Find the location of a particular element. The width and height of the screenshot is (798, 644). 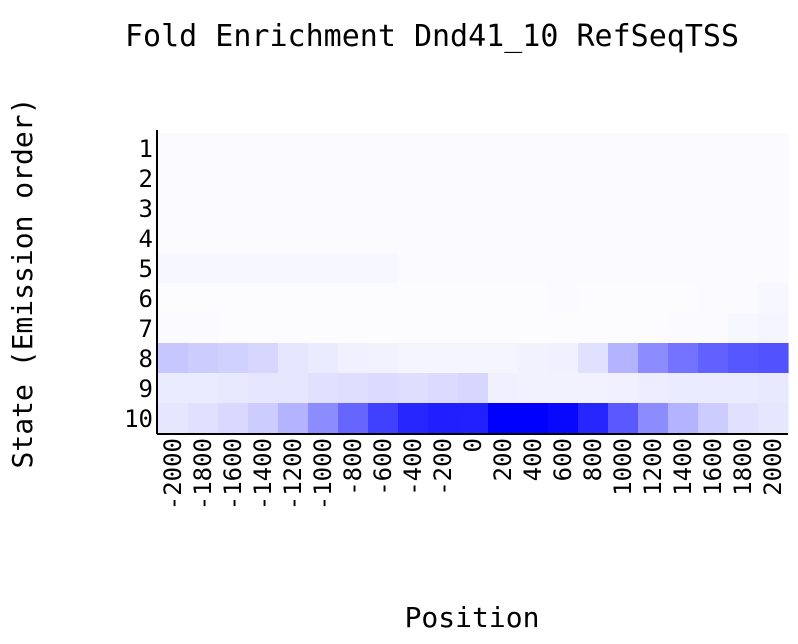

x-tick-label: -1200 is located at coordinates (293, 474).